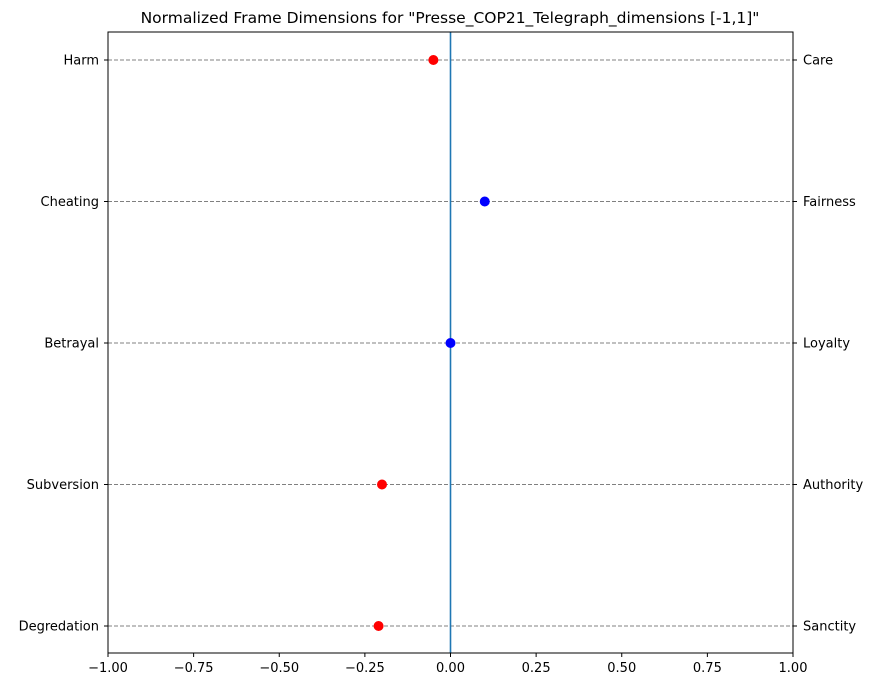  Describe the element at coordinates (71, 344) in the screenshot. I see `left-tick-label: Betrayal` at that location.